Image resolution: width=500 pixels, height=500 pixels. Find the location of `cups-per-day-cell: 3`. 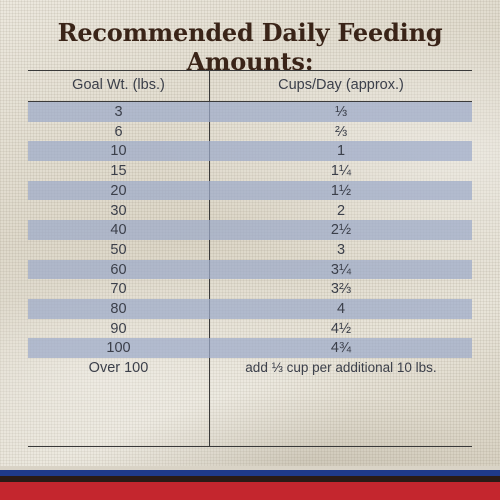

cups-per-day-cell: 3 is located at coordinates (341, 249).